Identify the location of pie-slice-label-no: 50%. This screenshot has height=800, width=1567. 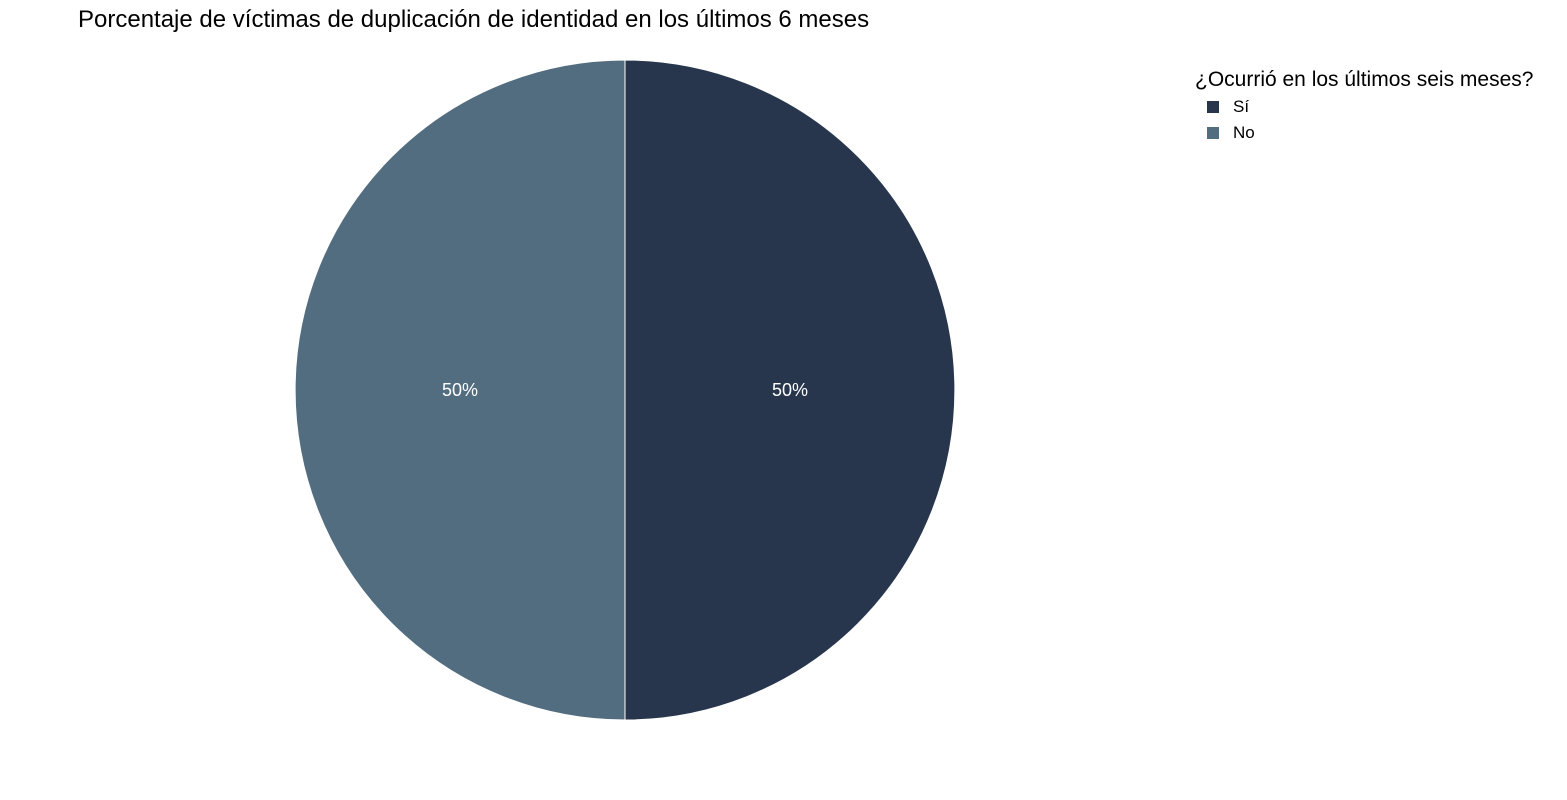
(460, 390).